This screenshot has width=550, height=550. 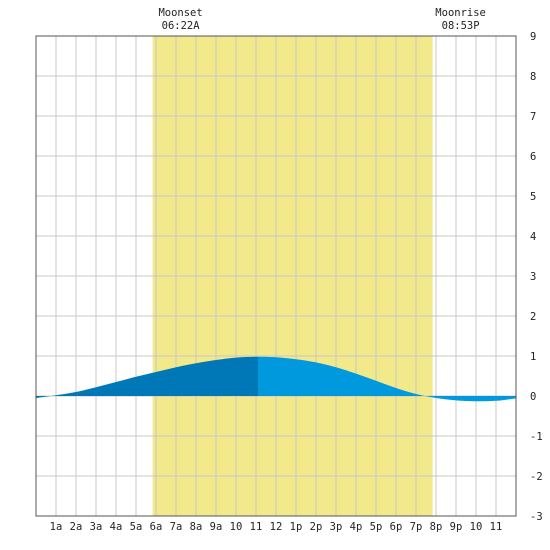 What do you see at coordinates (533, 277) in the screenshot?
I see `y-tick-label: 3` at bounding box center [533, 277].